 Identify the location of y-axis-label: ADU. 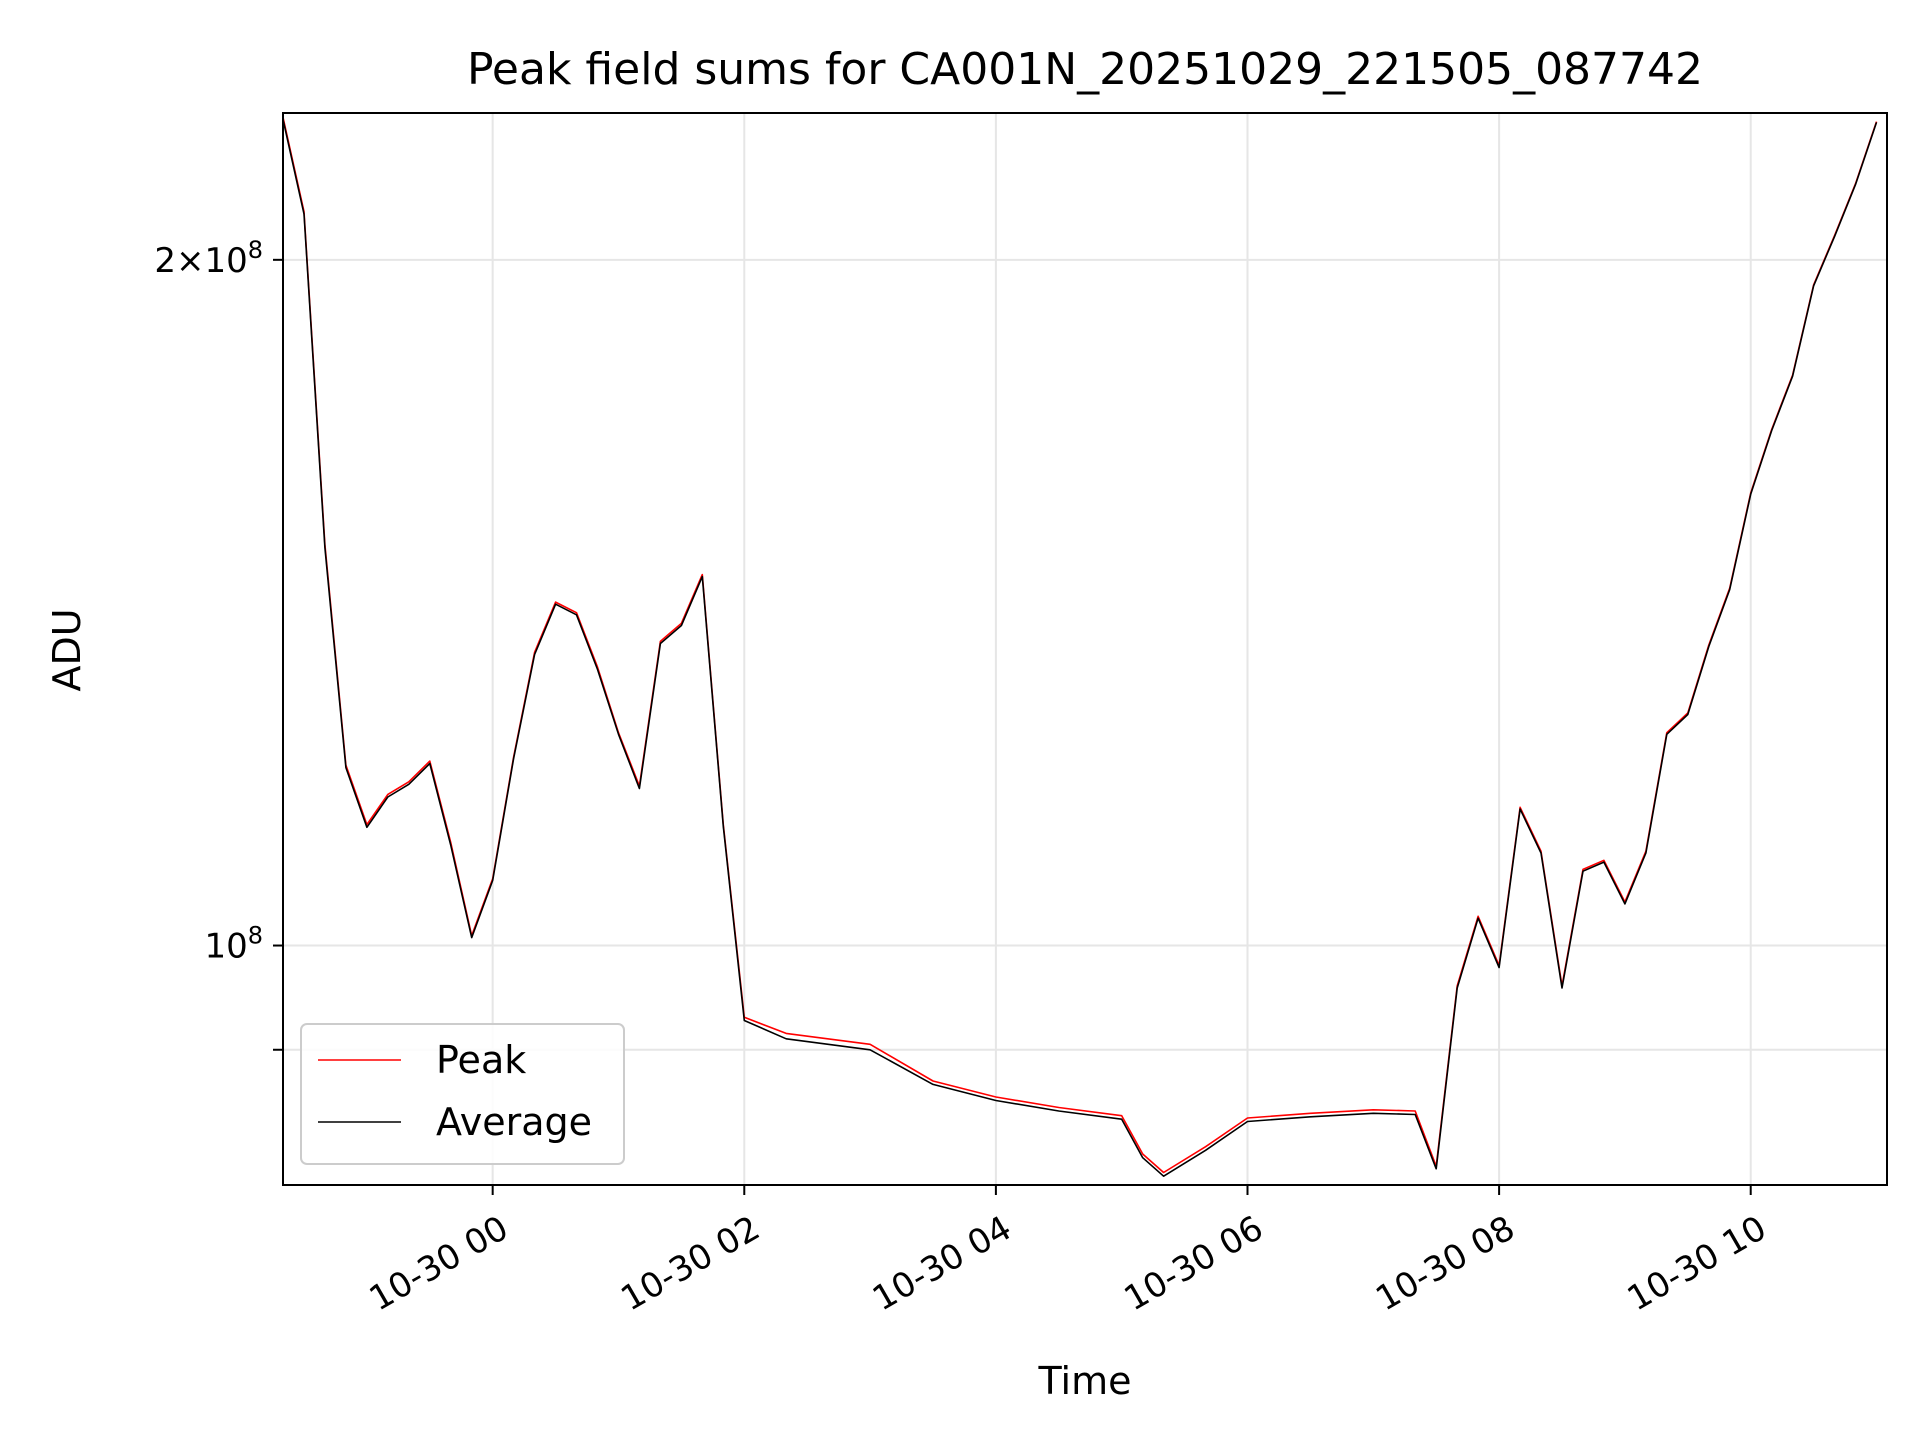
(67, 649).